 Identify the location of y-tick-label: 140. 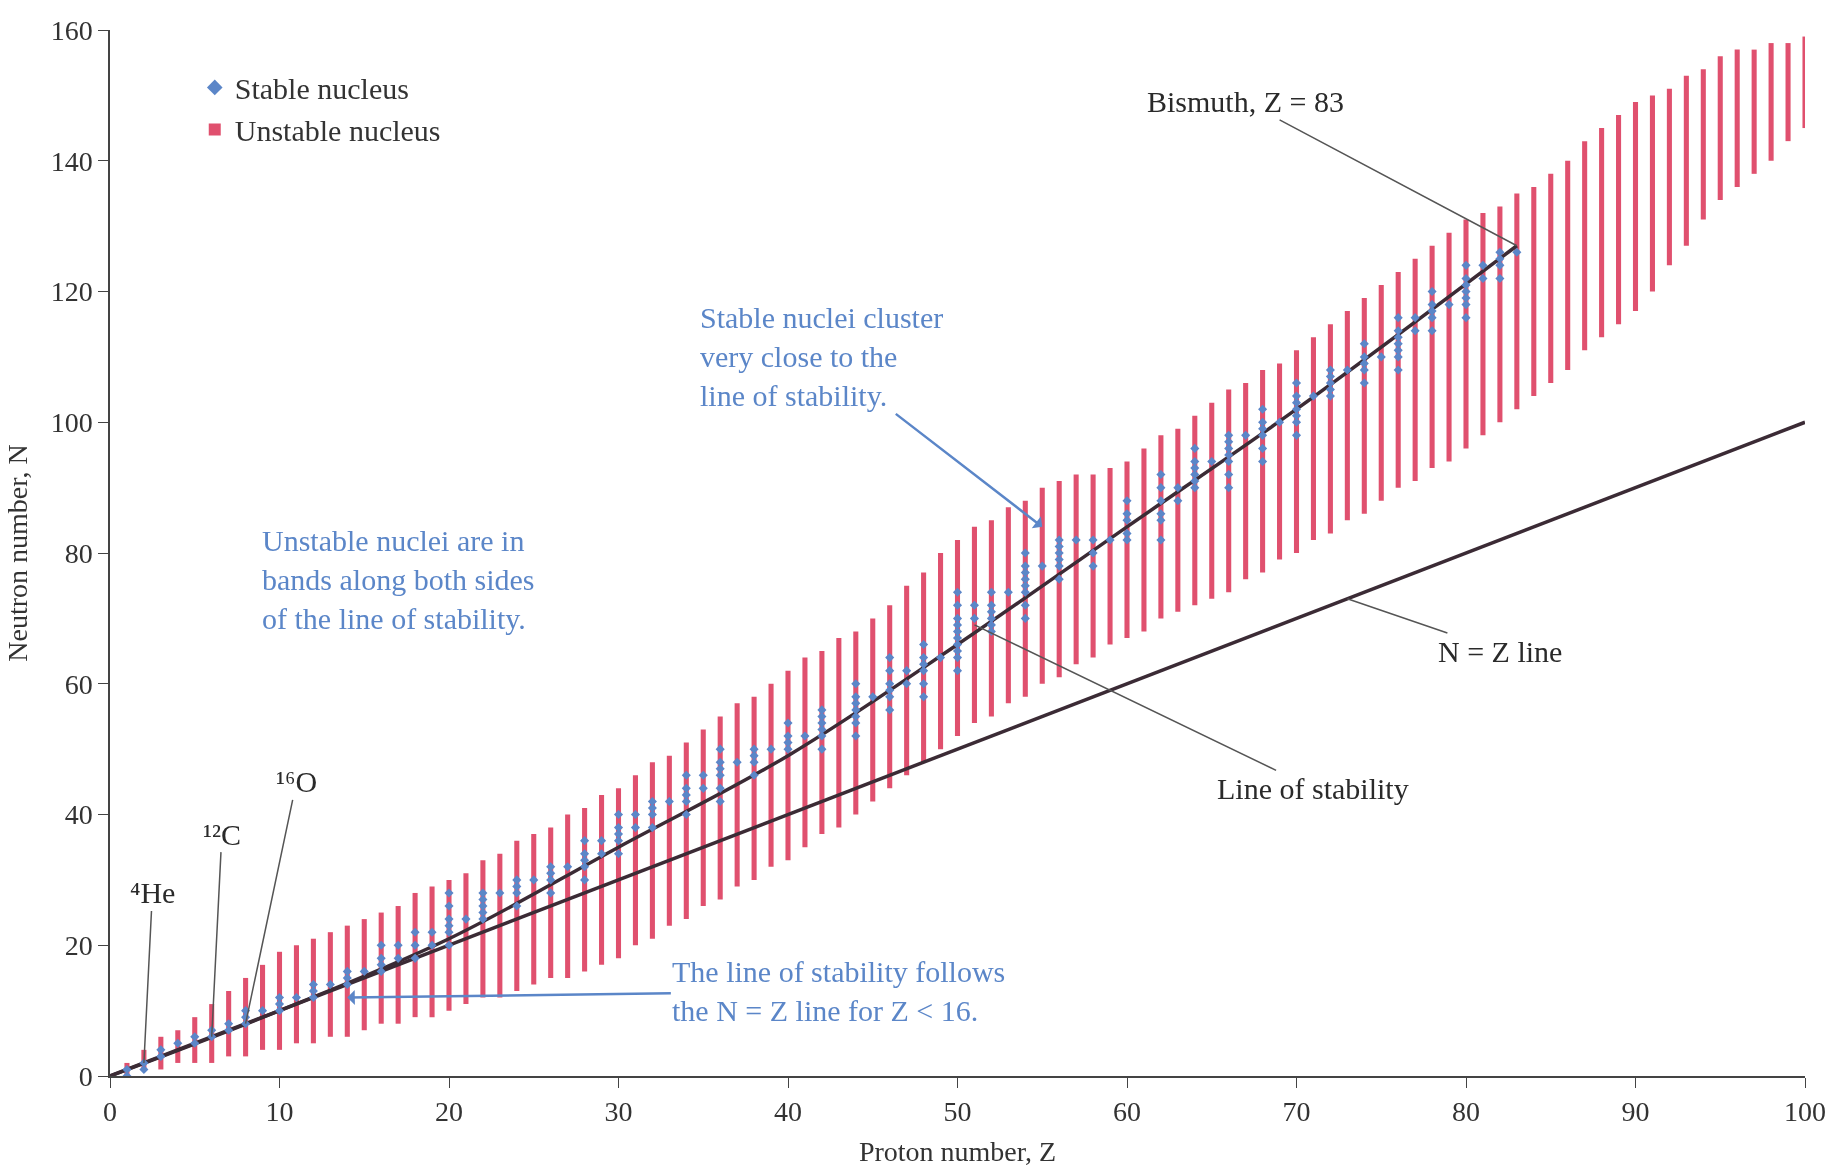
(71, 161).